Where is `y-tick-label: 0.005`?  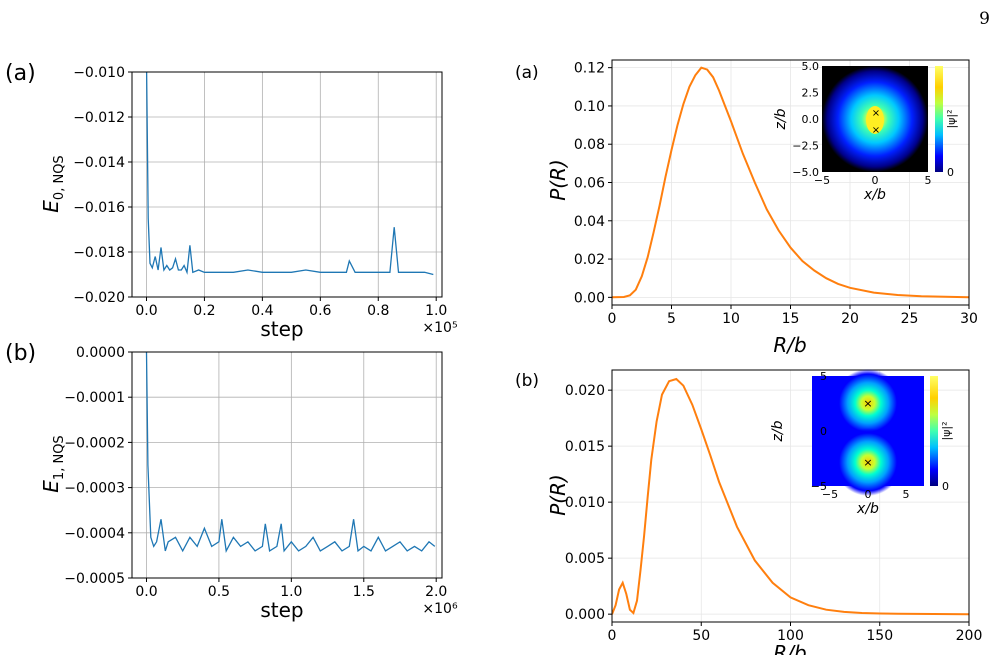 y-tick-label: 0.005 is located at coordinates (585, 559).